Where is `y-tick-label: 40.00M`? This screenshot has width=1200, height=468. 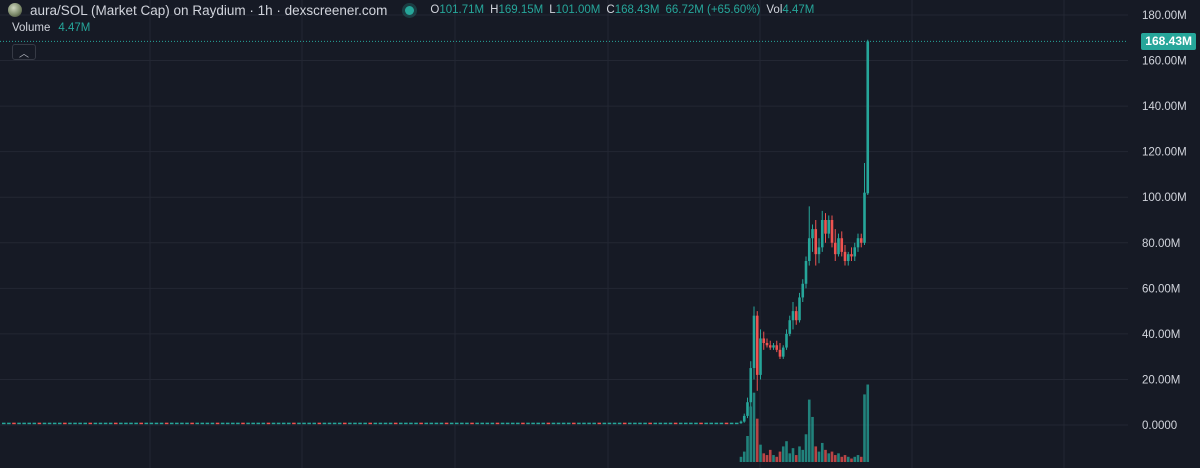
y-tick-label: 40.00M is located at coordinates (1161, 335).